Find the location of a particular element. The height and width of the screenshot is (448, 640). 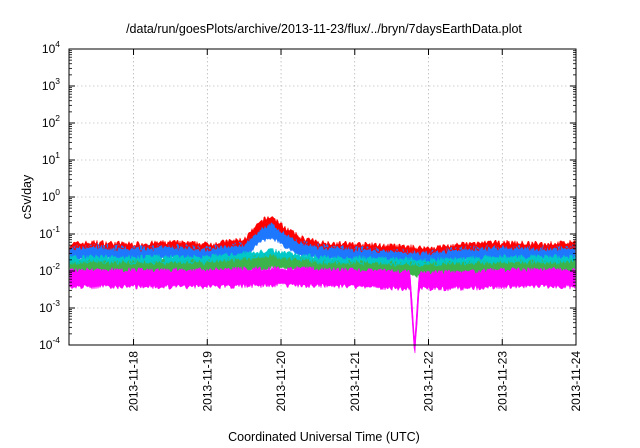

y-tick-label: 10¹ is located at coordinates (51, 158).